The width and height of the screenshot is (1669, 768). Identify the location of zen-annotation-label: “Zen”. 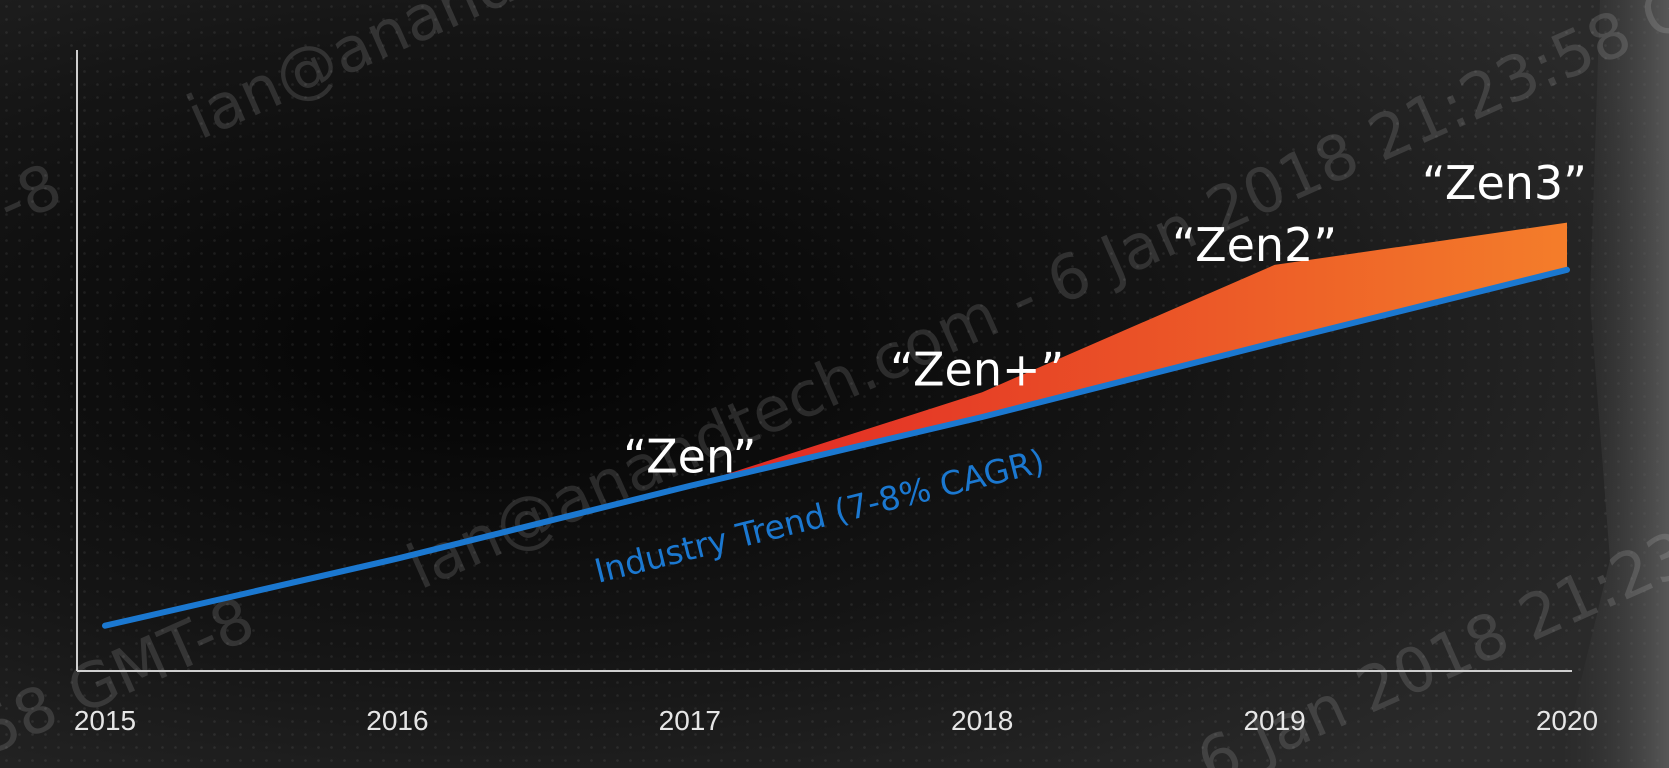
(689, 456).